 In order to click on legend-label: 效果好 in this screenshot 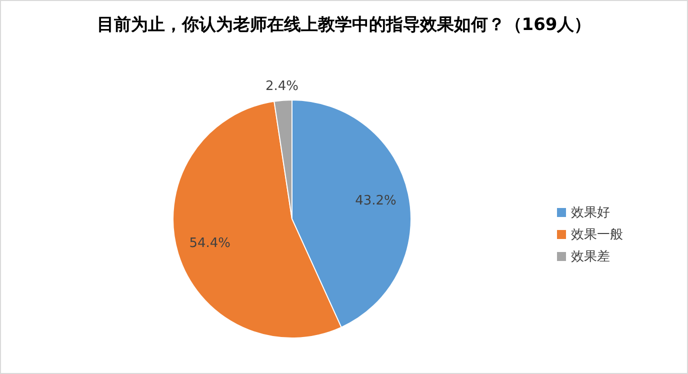, I will do `click(590, 213)`.